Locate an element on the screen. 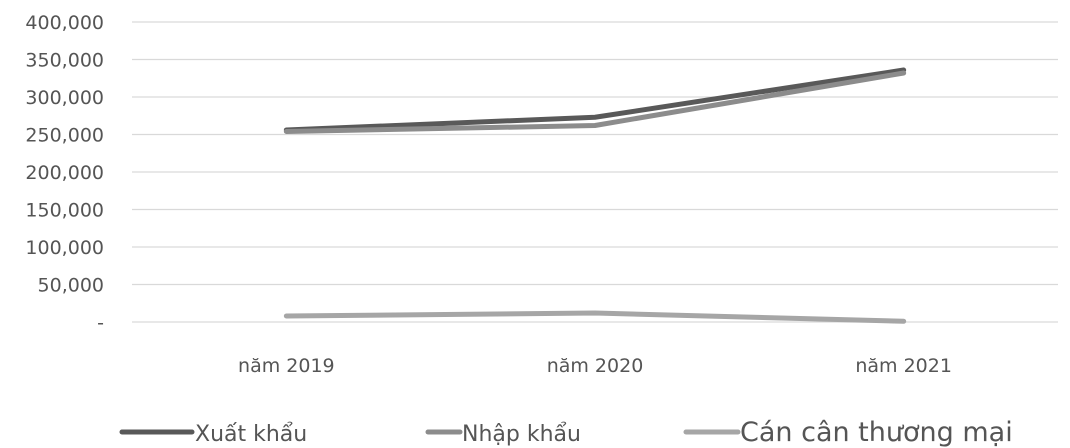  legend-item: Nhập khẩu is located at coordinates (503, 434).